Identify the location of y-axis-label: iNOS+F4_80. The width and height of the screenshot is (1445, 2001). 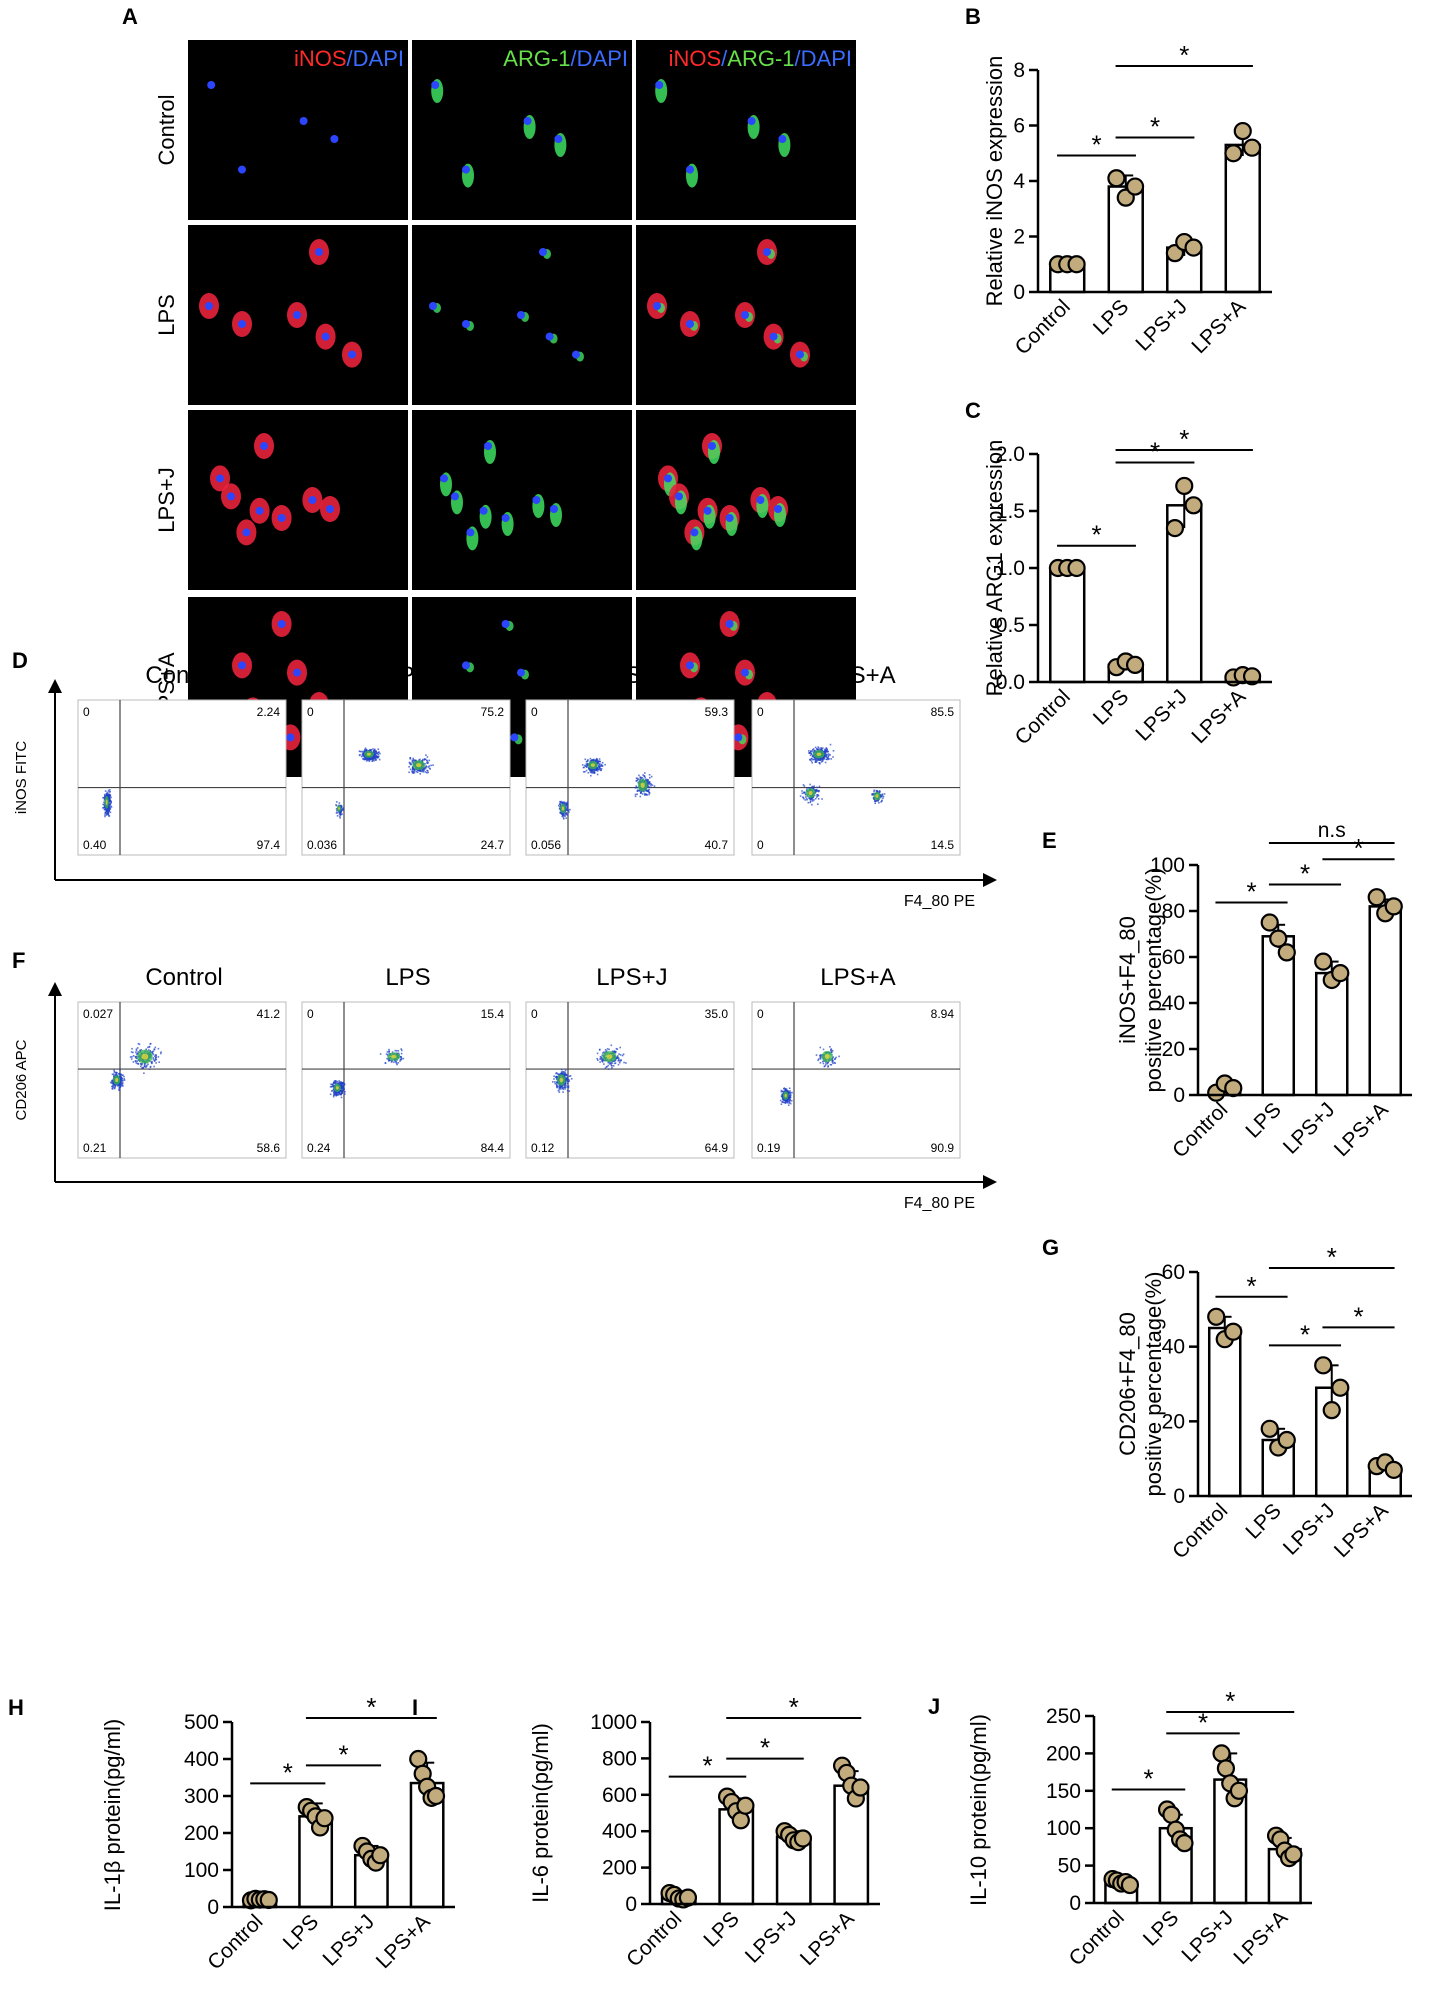
(1127, 980).